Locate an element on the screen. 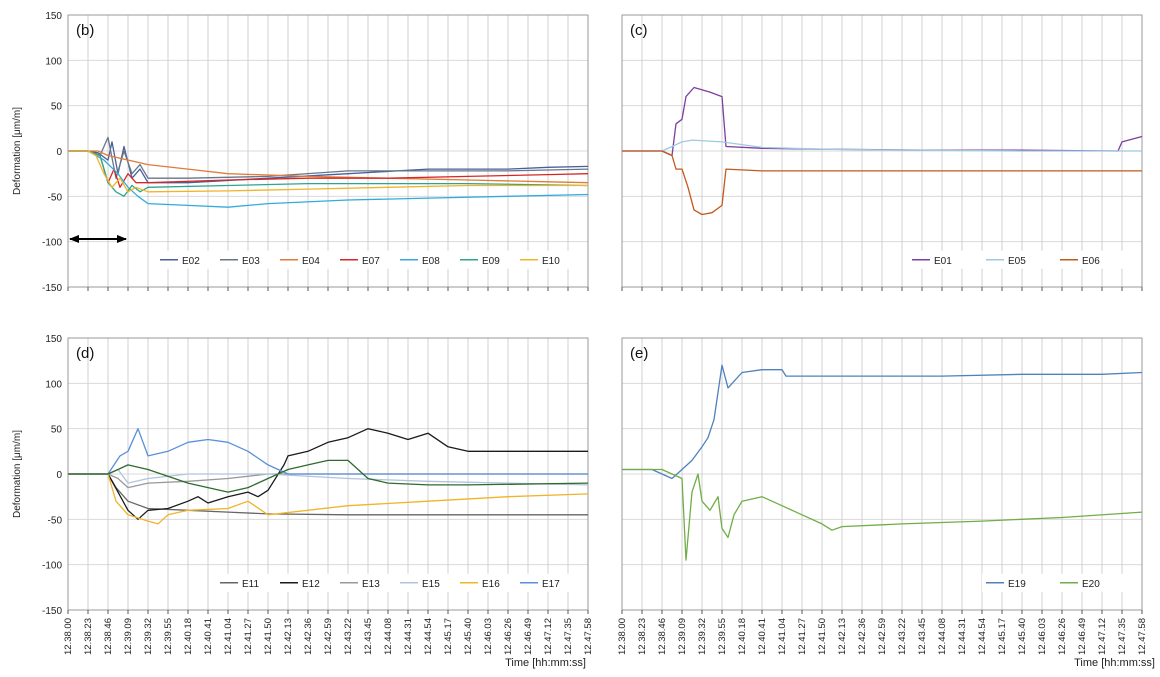  y-tick-label: -150 is located at coordinates (52, 288).